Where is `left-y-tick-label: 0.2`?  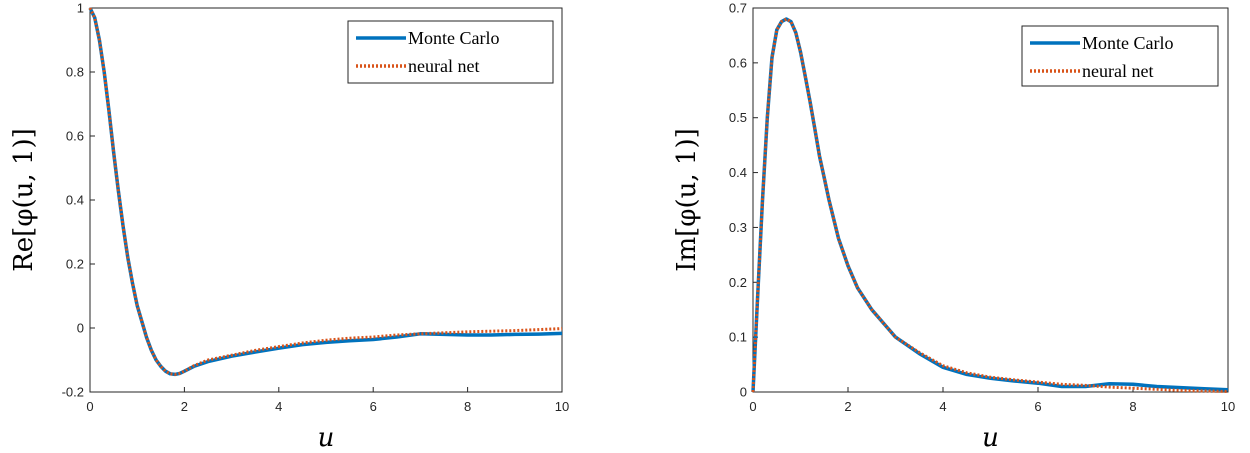 left-y-tick-label: 0.2 is located at coordinates (75, 264).